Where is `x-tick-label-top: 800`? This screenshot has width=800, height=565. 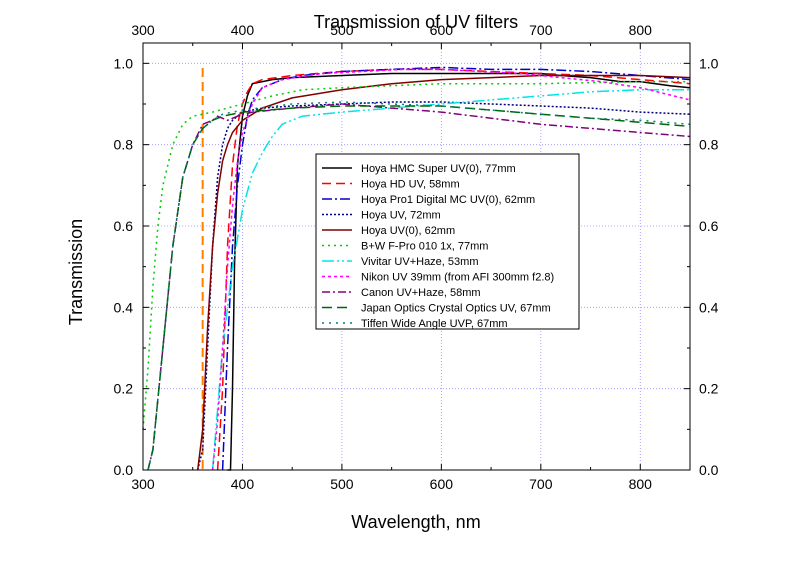
x-tick-label-top: 800 is located at coordinates (641, 30).